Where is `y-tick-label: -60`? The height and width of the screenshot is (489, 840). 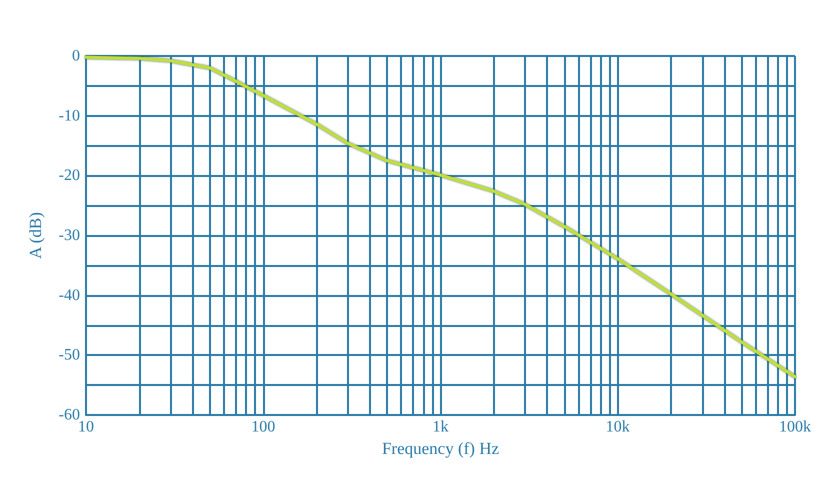 y-tick-label: -60 is located at coordinates (69, 415).